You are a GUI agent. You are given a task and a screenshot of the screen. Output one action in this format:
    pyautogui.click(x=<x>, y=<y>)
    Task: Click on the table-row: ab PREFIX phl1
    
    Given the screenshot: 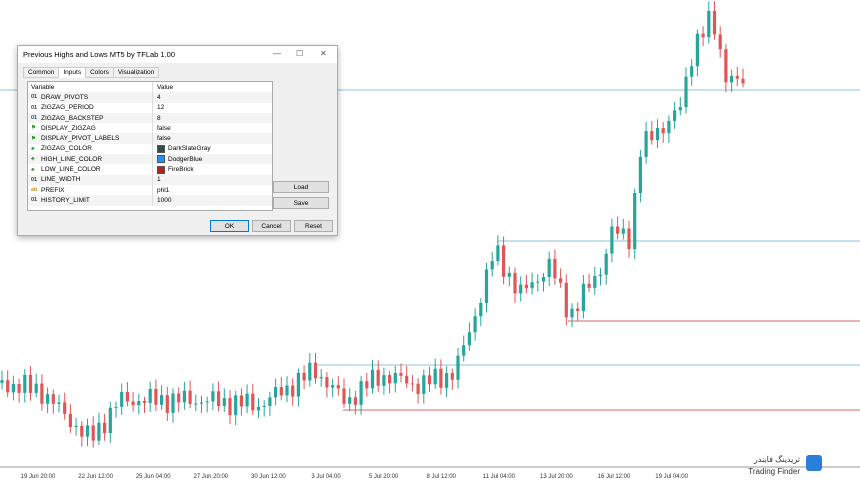 What is the action you would take?
    pyautogui.click(x=150, y=190)
    